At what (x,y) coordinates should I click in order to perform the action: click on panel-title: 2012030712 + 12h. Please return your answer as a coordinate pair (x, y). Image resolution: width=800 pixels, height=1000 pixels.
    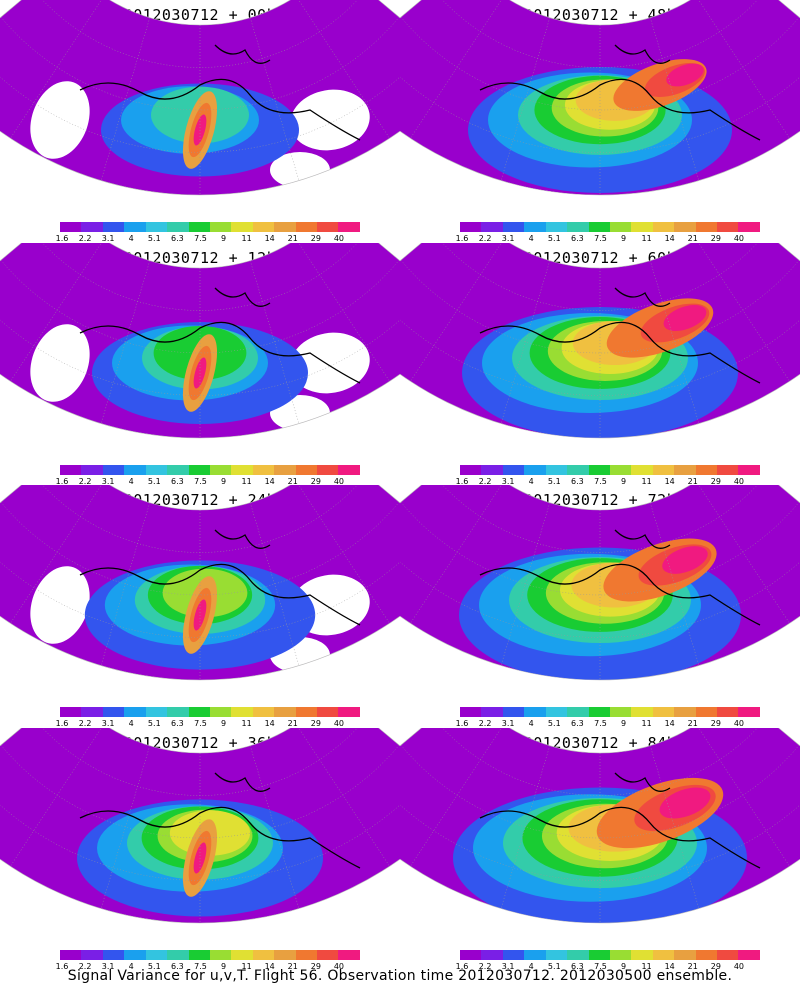
    Looking at the image, I should click on (200, 258).